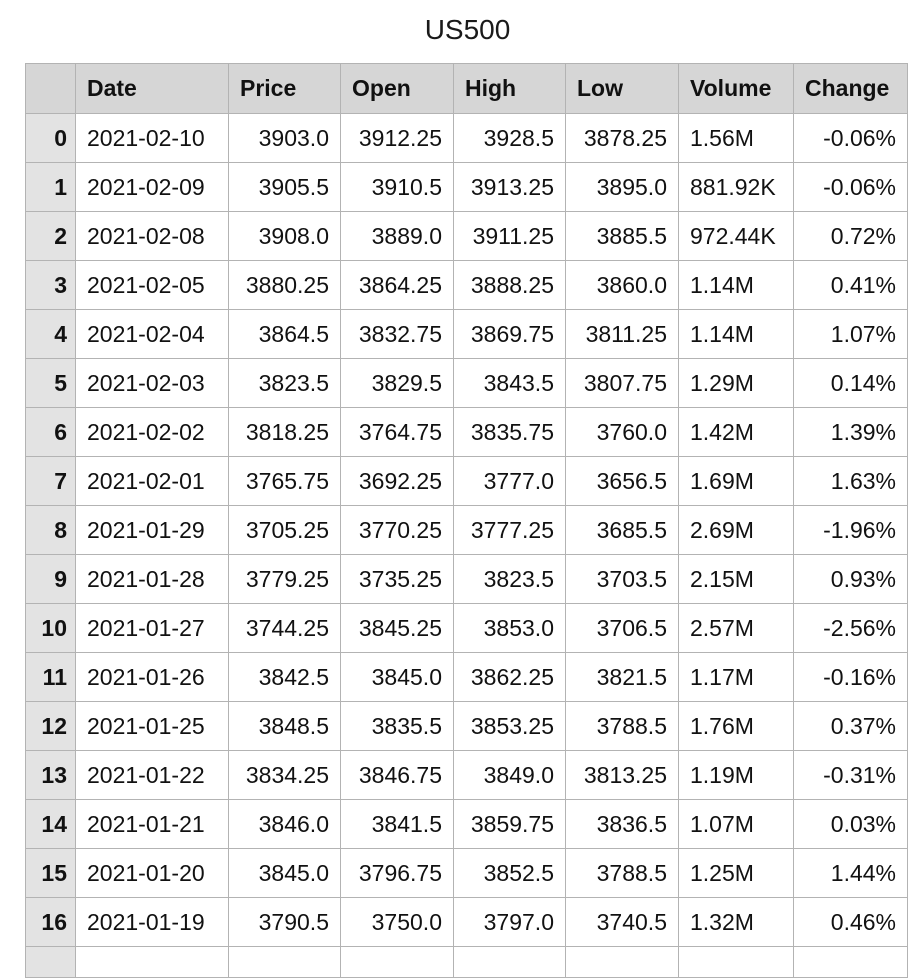 The image size is (920, 978). Describe the element at coordinates (850, 383) in the screenshot. I see `change-cell: 0.14%` at that location.